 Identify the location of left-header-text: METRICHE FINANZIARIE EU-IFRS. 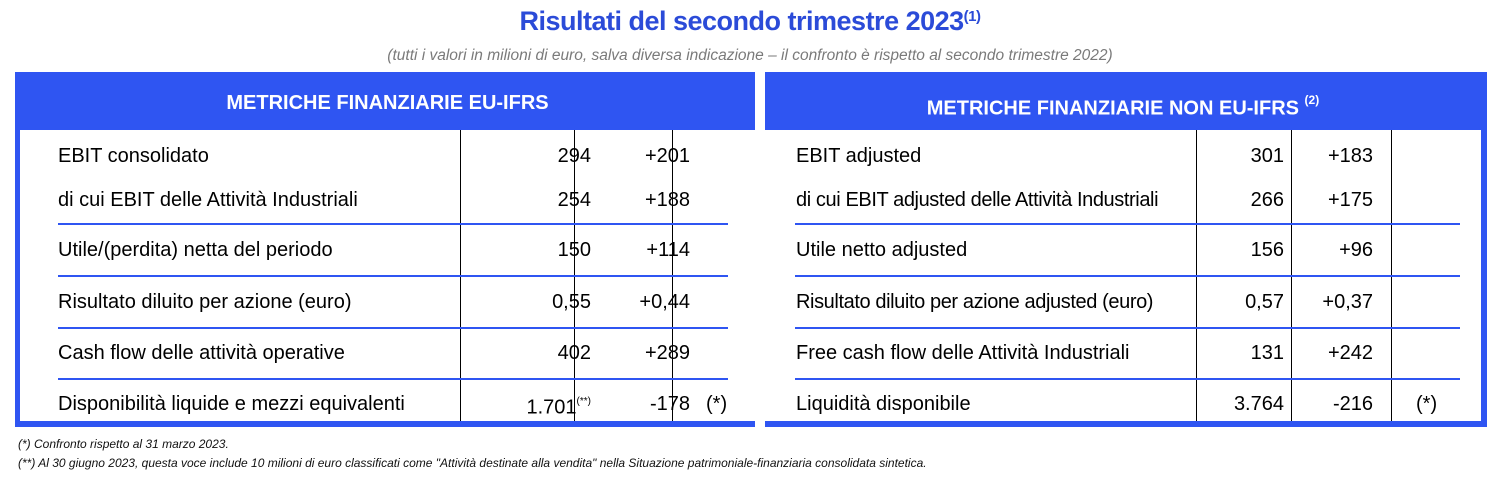
(387, 103).